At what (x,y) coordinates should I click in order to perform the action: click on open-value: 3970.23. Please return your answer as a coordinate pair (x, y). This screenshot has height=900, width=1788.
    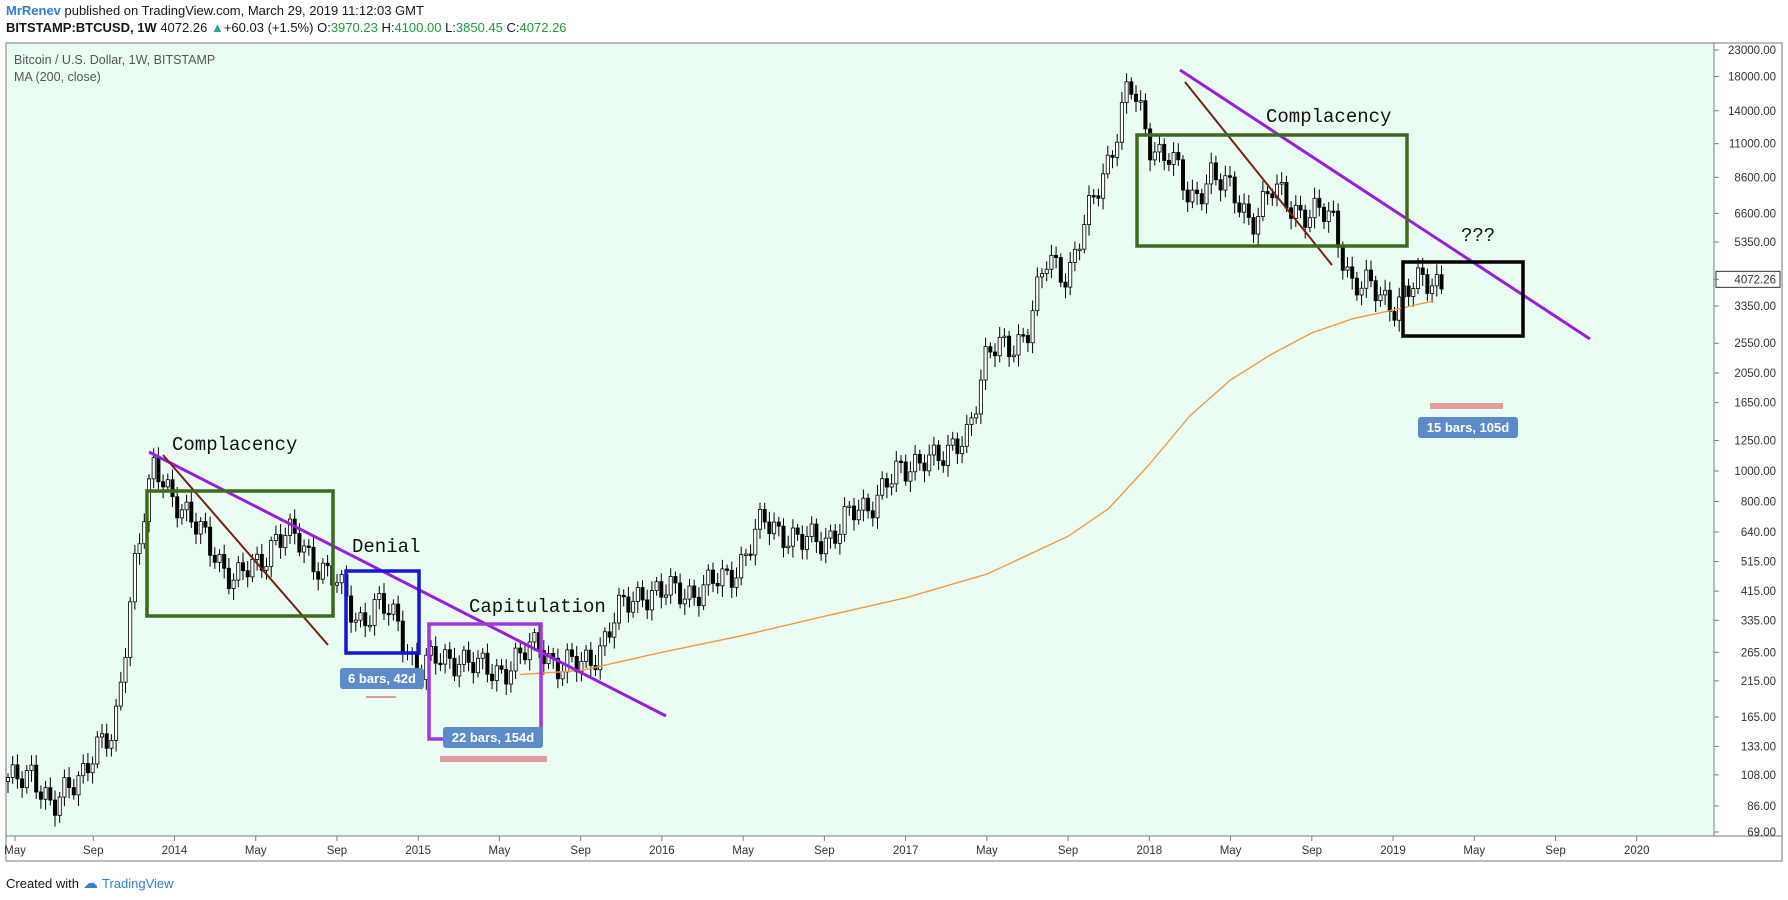
    Looking at the image, I should click on (354, 27).